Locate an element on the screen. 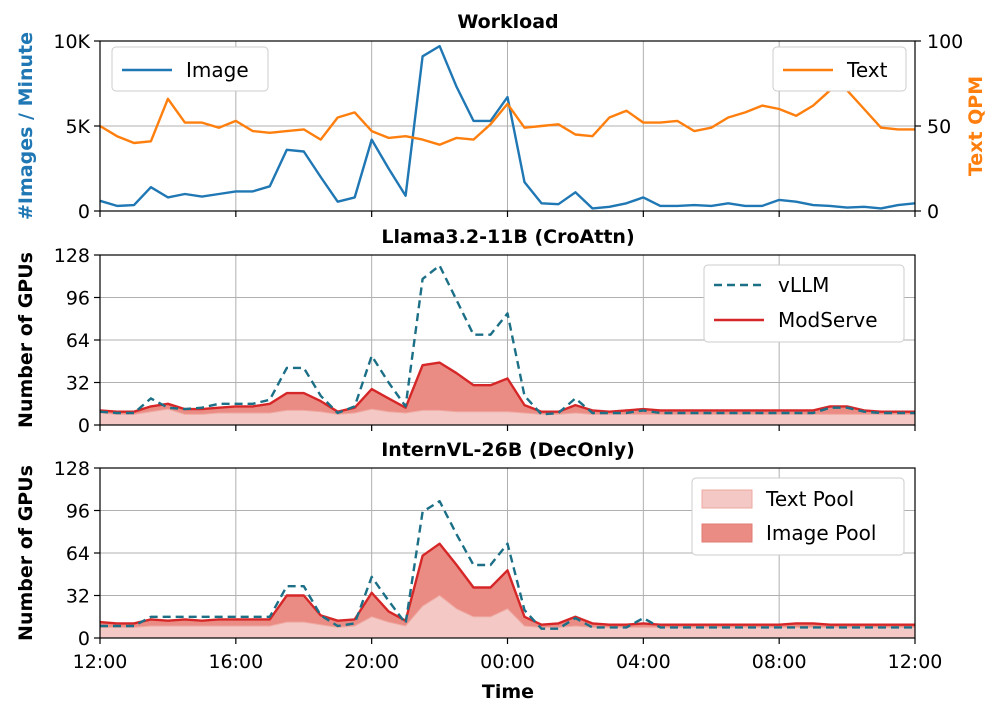  series-line-vllm is located at coordinates (507, 565).